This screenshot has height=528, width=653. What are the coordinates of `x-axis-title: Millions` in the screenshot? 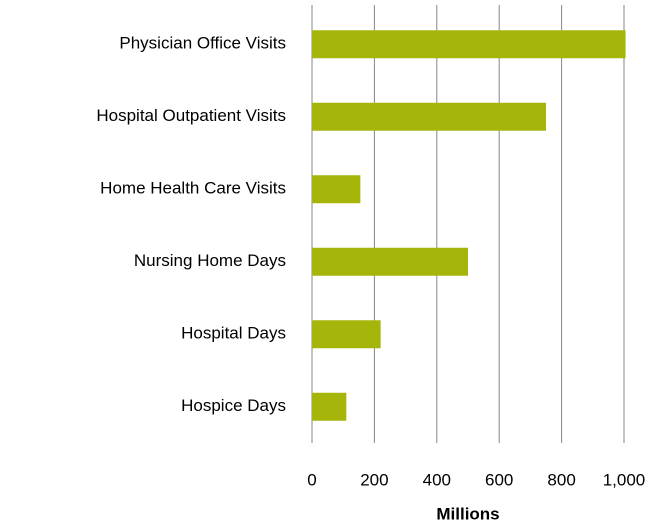 It's located at (467, 513).